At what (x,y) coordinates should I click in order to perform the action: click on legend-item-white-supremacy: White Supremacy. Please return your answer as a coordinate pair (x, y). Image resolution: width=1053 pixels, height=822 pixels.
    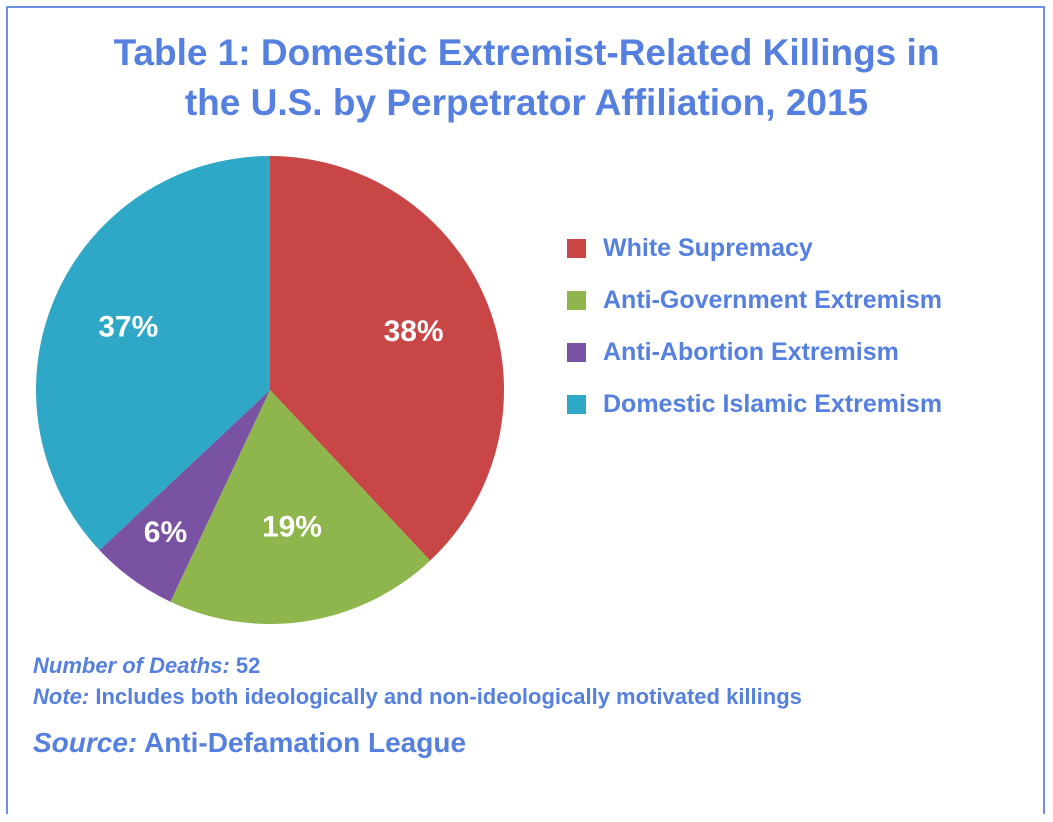
    Looking at the image, I should click on (754, 248).